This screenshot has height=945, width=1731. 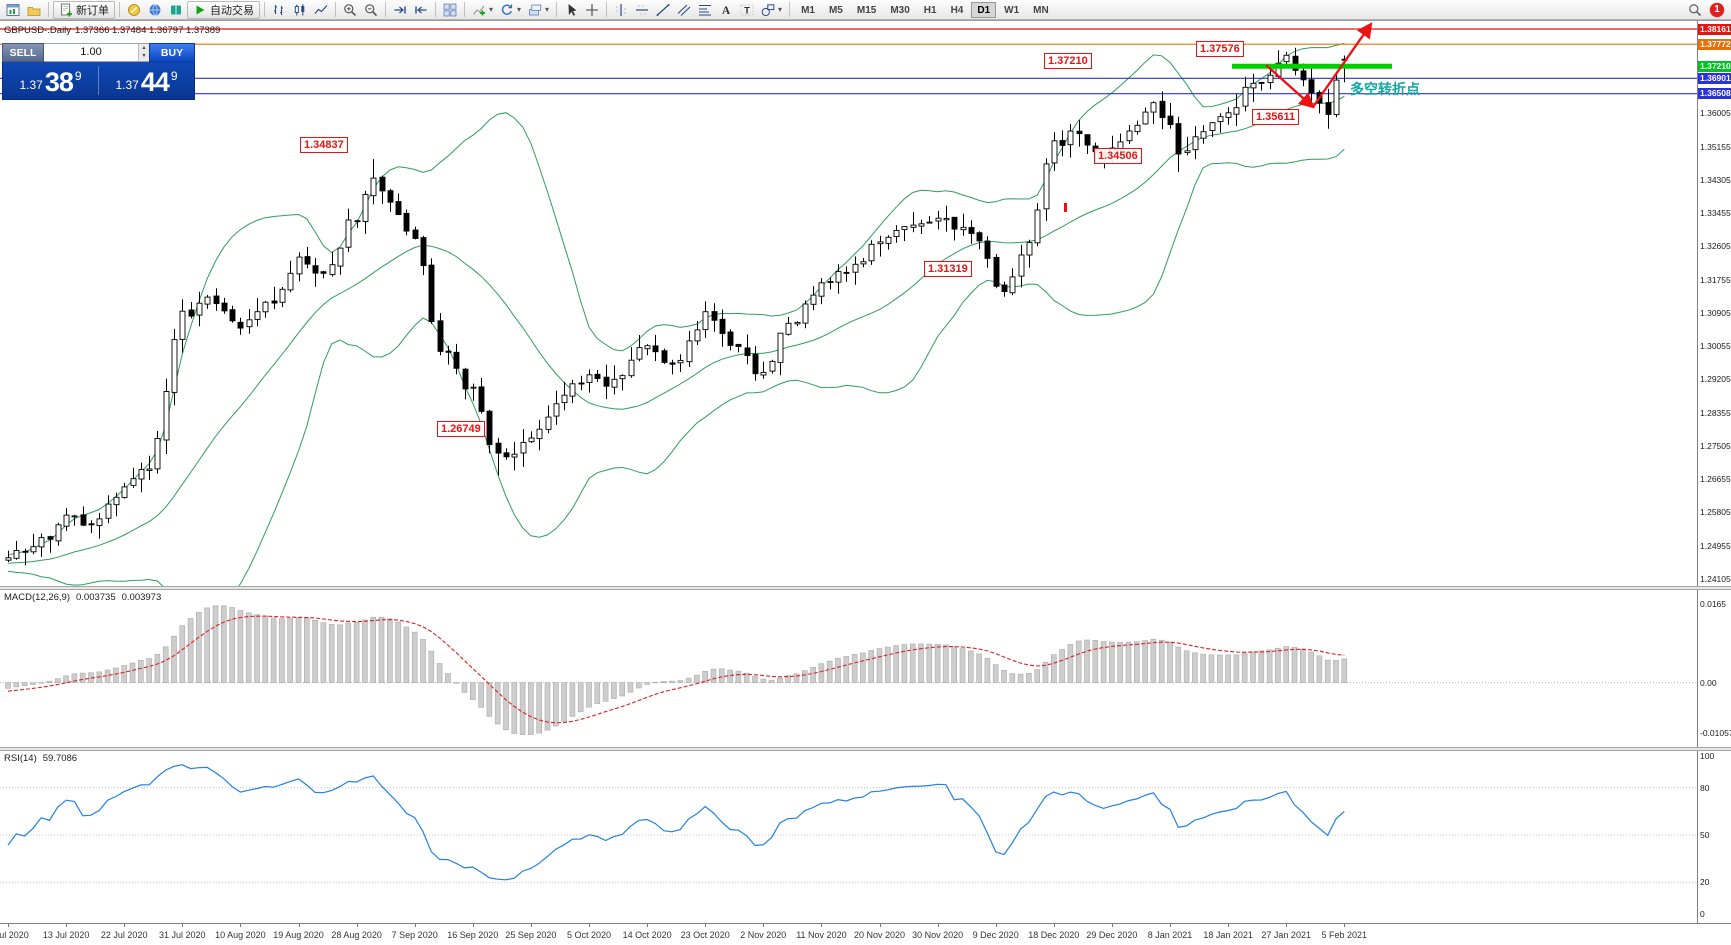 What do you see at coordinates (172, 52) in the screenshot?
I see `buy-button: BUY` at bounding box center [172, 52].